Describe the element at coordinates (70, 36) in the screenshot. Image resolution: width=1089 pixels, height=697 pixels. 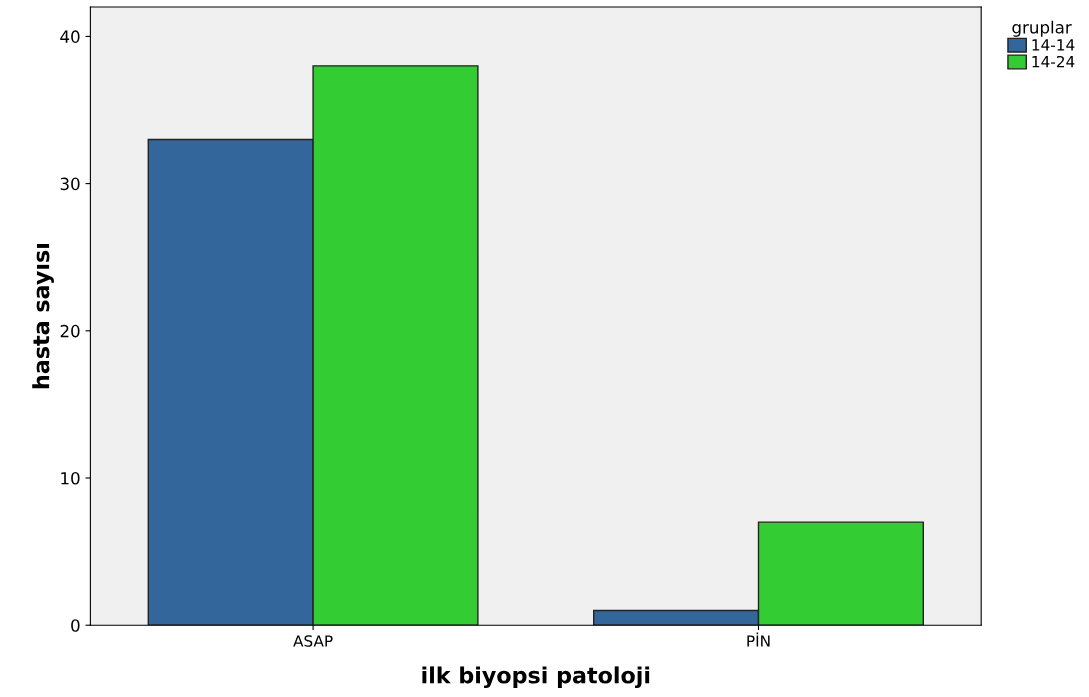
I see `y-tick-label: 40` at that location.